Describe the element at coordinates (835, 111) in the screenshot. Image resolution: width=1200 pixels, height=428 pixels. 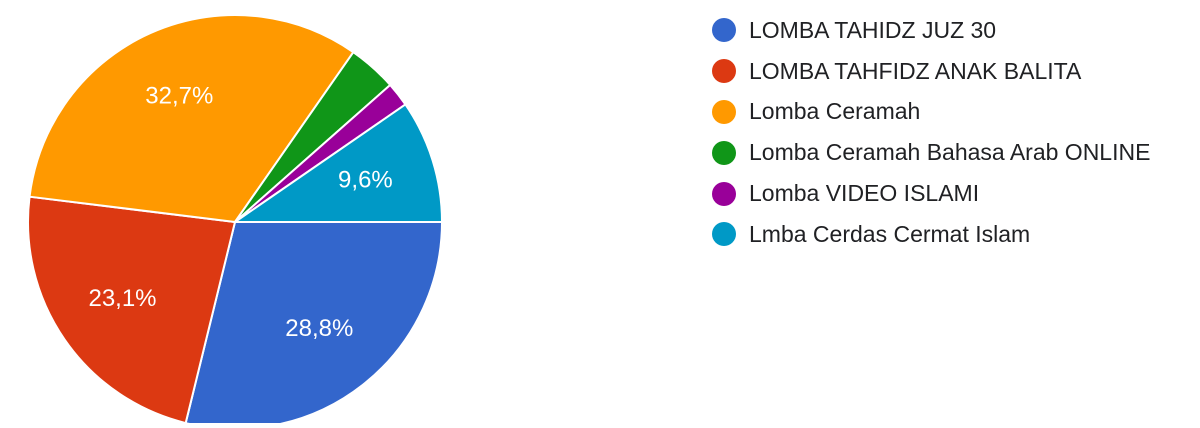
I see `legend-label: Lomba Ceramah` at that location.